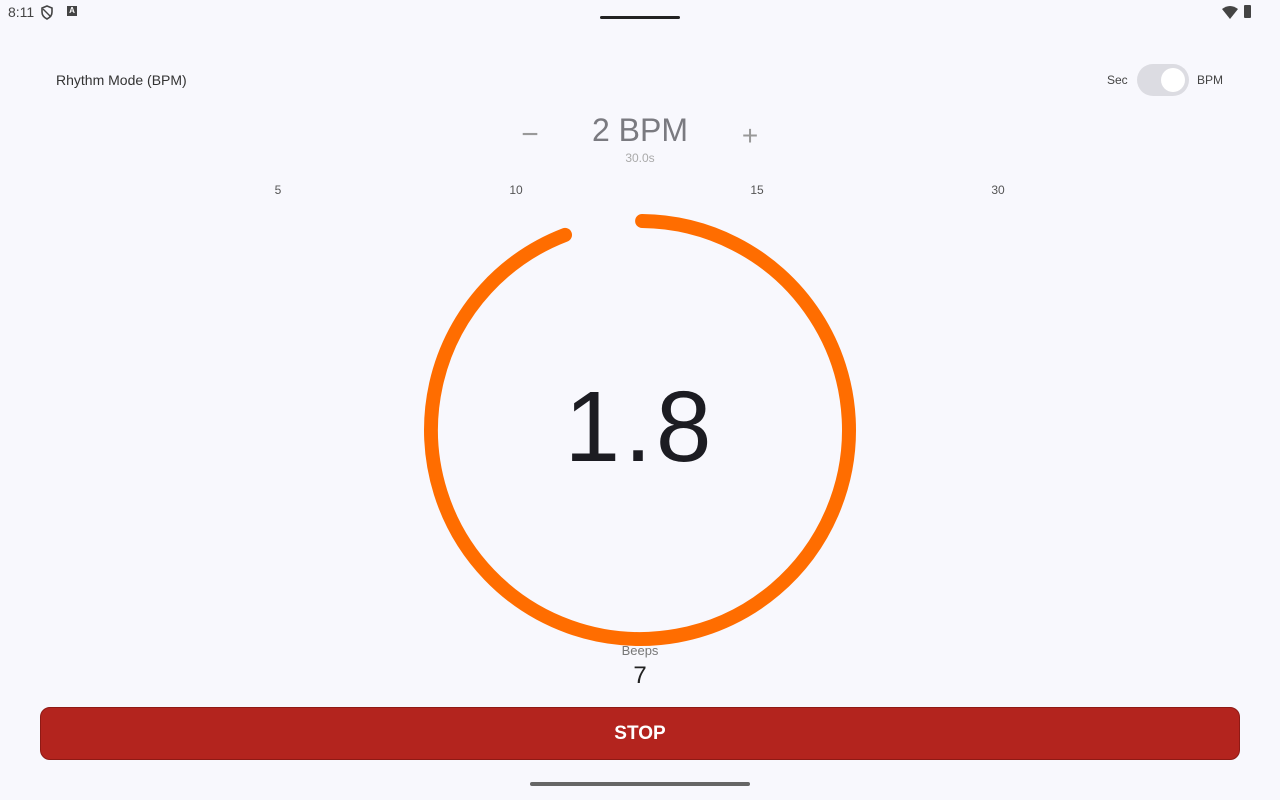  Describe the element at coordinates (1117, 80) in the screenshot. I see `toggle-sec-label: Sec` at that location.